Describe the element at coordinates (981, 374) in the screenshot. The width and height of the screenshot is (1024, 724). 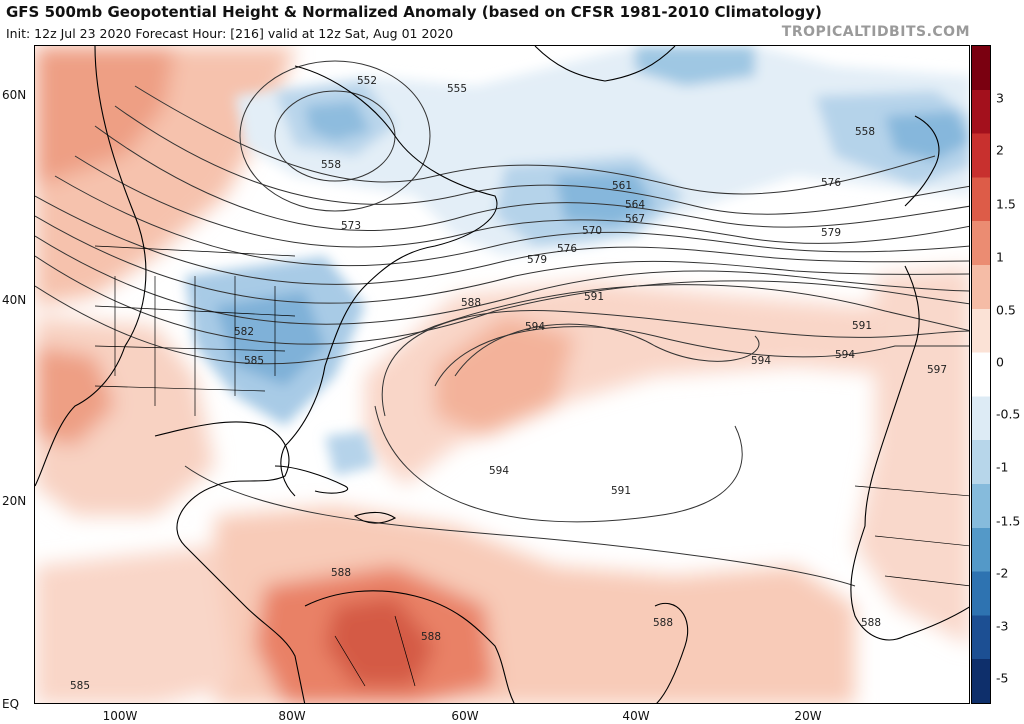
I see `anomaly-colorbar` at that location.